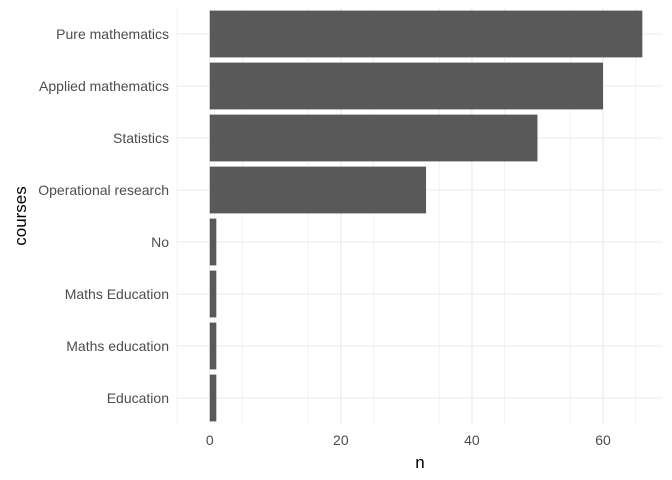 The image size is (672, 480). I want to click on y-tick-label: No, so click(160, 242).